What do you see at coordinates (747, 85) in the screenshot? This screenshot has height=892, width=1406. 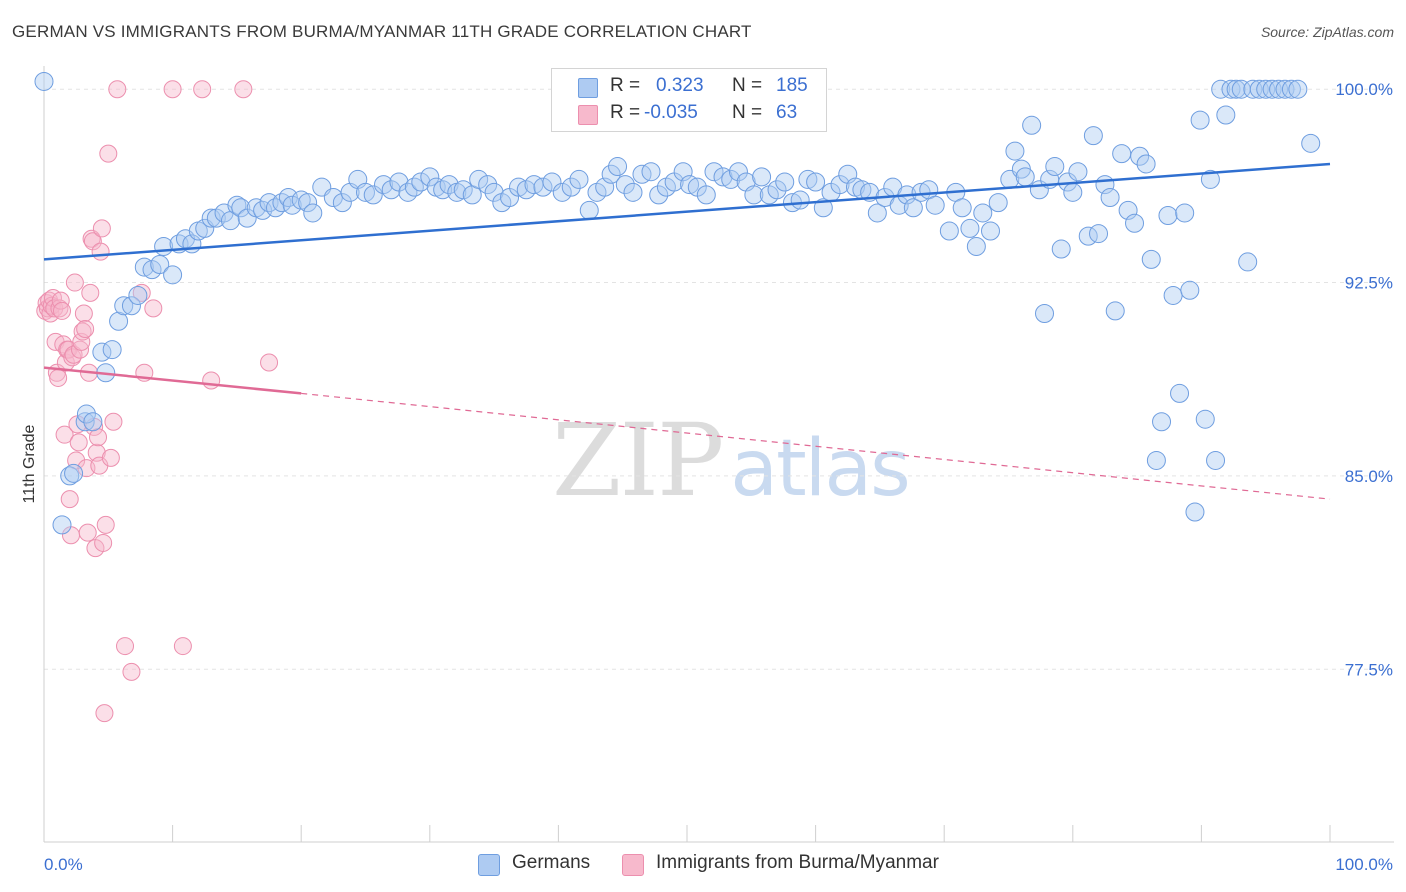 I see `legend-n-label: N =` at bounding box center [747, 85].